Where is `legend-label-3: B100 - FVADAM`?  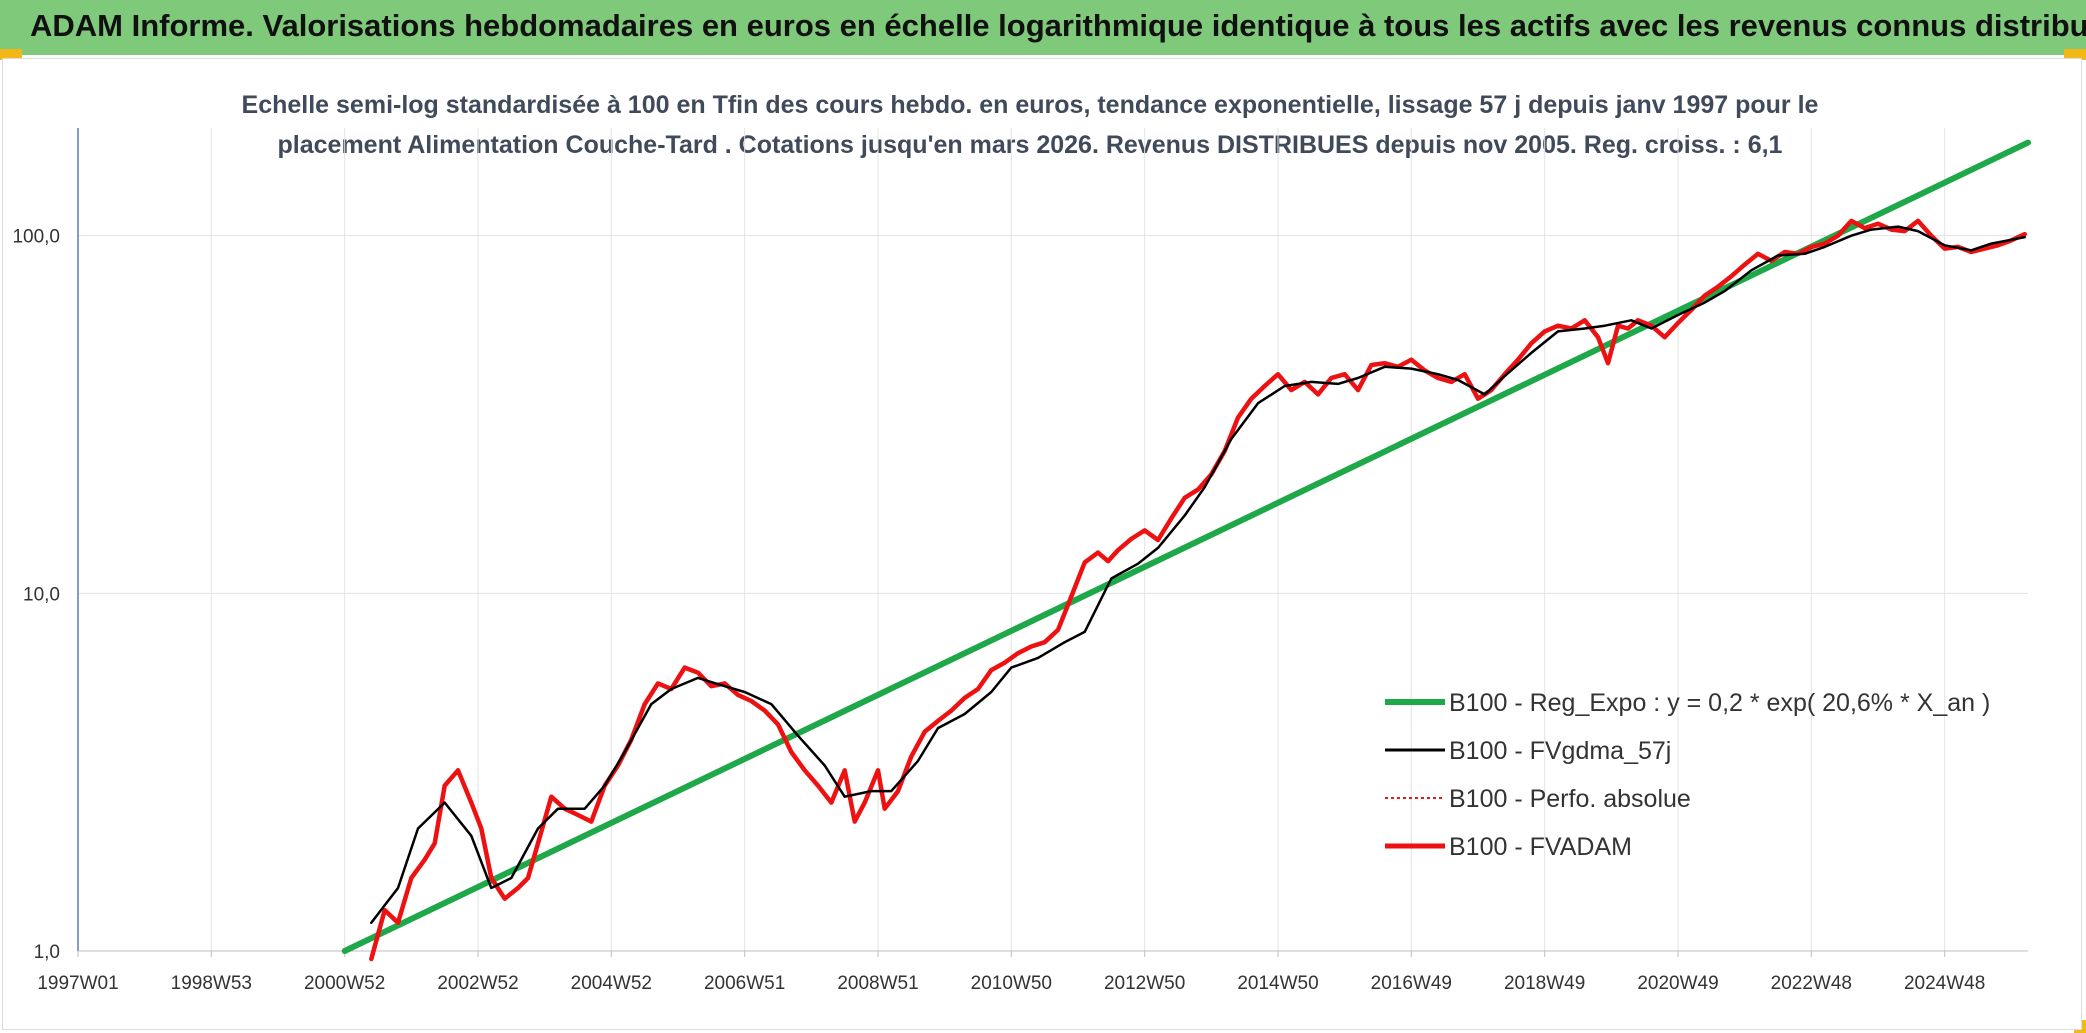
legend-label-3: B100 - FVADAM is located at coordinates (1540, 847).